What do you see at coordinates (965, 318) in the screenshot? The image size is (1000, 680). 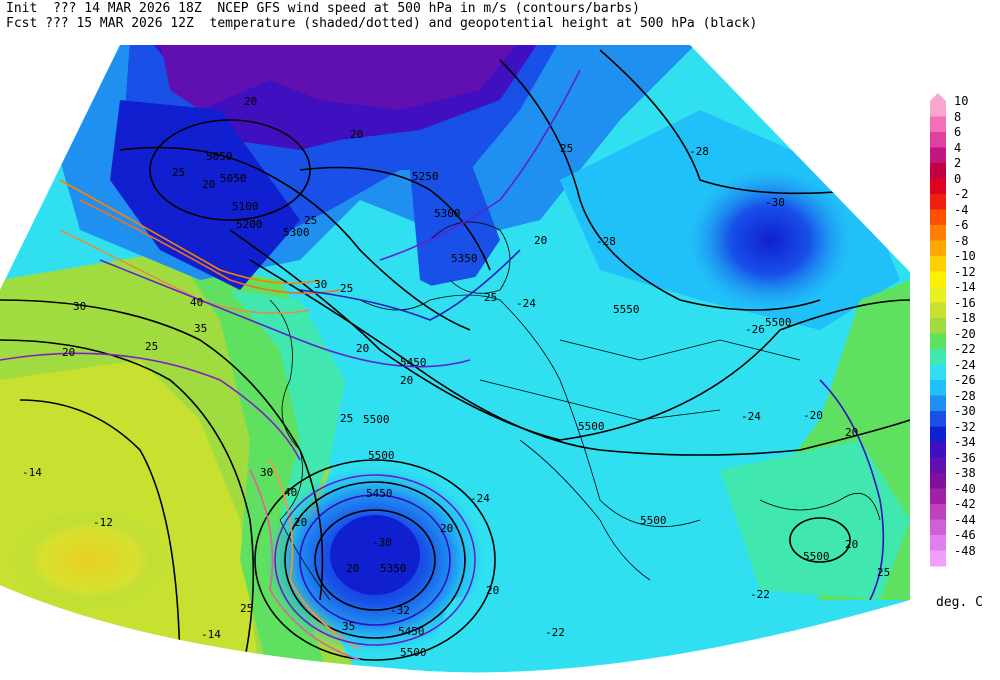 I see `legend-label: -18` at bounding box center [965, 318].